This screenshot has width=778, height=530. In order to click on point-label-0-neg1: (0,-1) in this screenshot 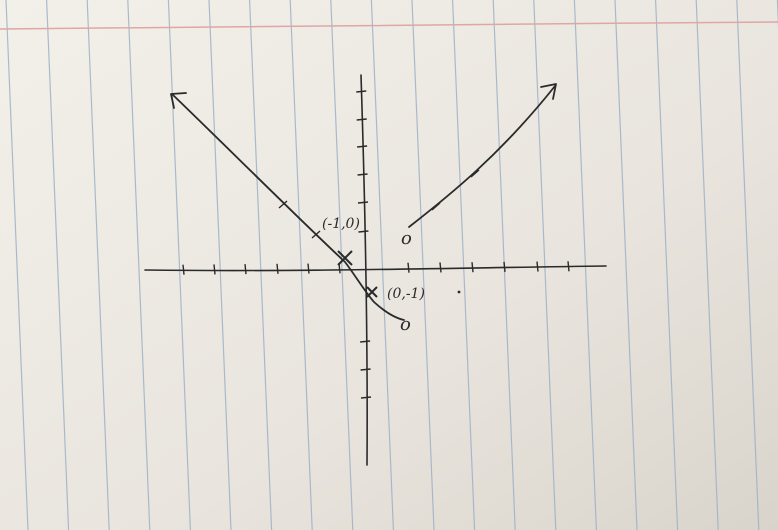, I will do `click(406, 294)`.